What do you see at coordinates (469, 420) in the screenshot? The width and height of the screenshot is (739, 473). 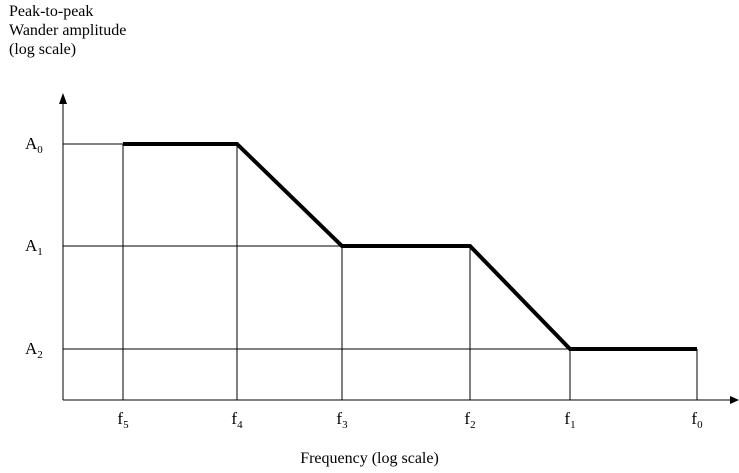 I see `x-tick-label-f2: f2` at bounding box center [469, 420].